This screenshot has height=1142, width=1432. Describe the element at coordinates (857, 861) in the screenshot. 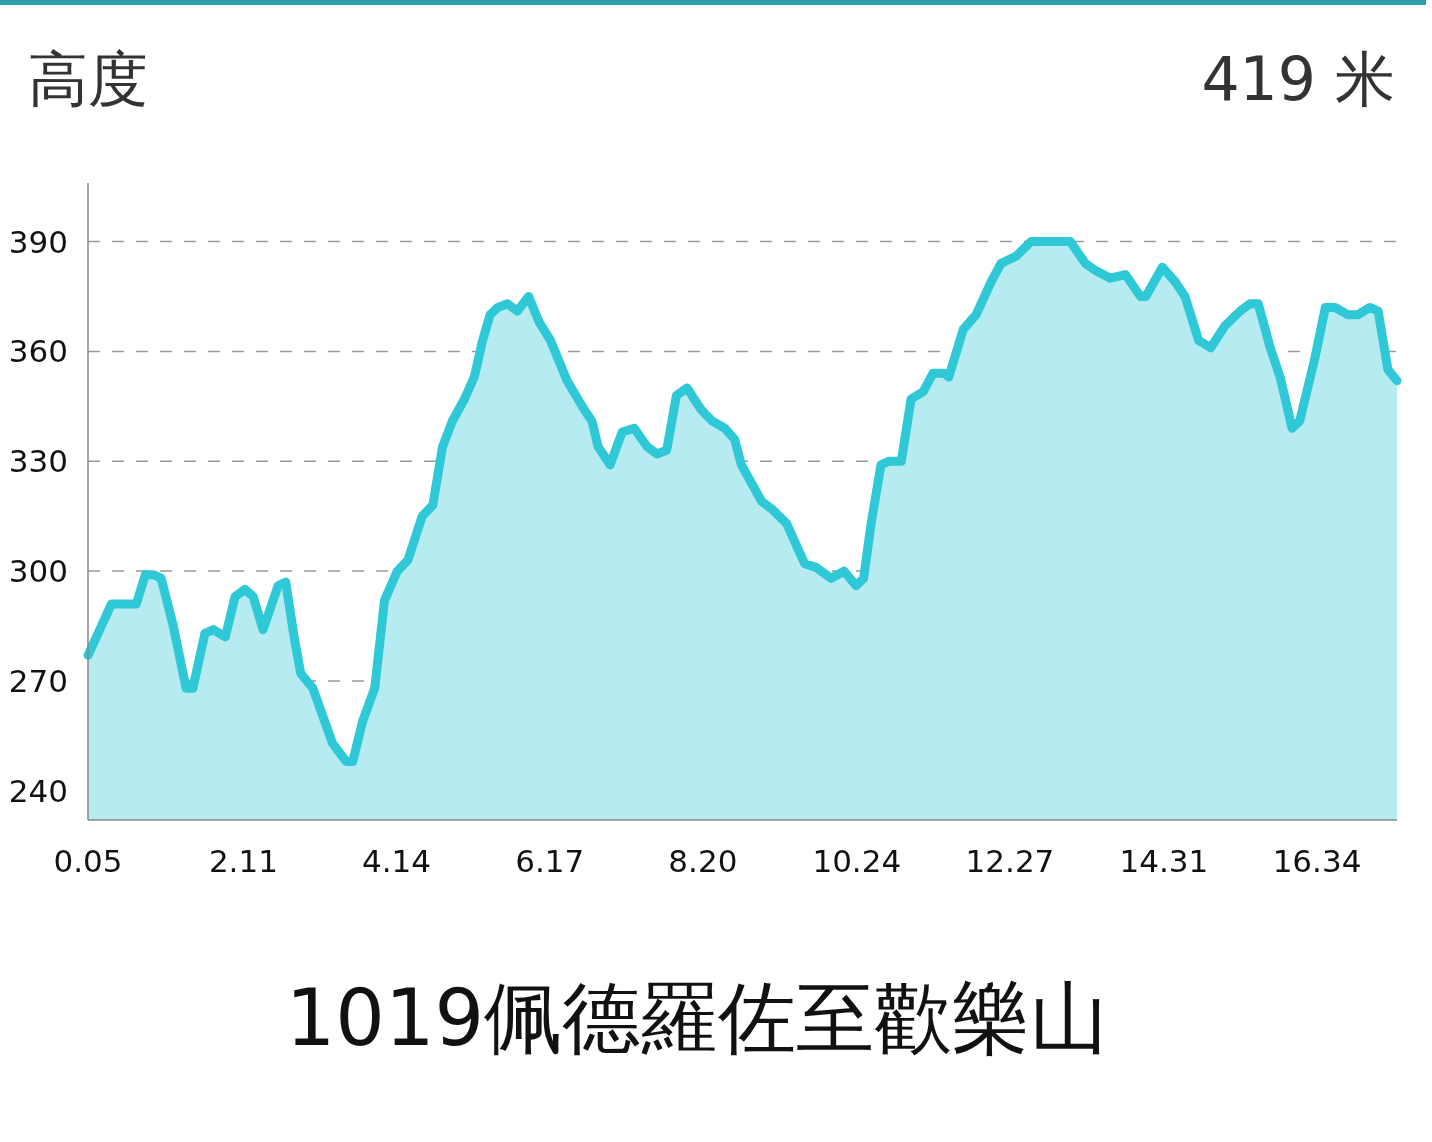

I see `x-tick-label: 10.24` at that location.